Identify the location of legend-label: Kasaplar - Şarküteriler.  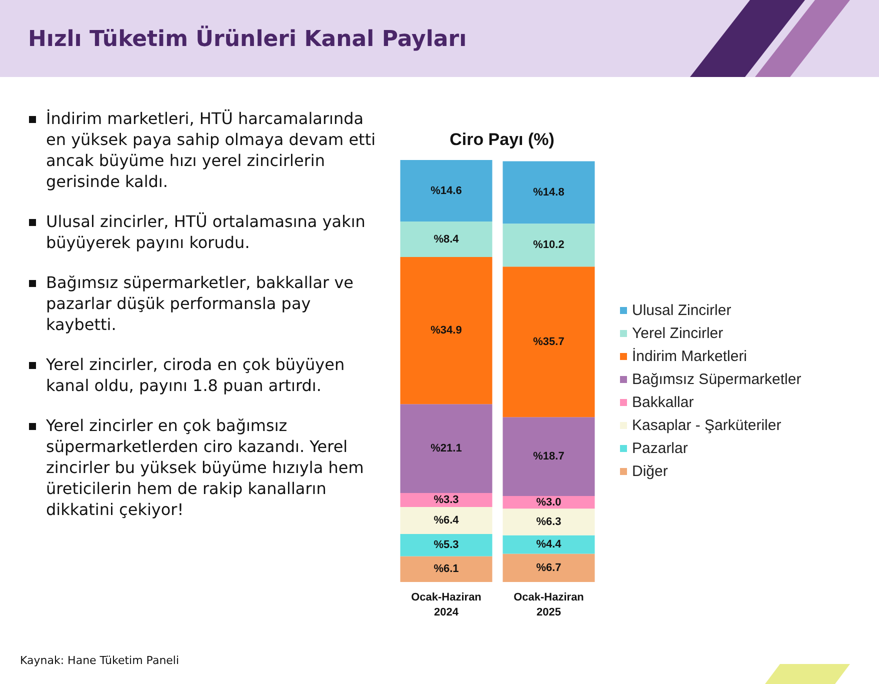
(707, 425).